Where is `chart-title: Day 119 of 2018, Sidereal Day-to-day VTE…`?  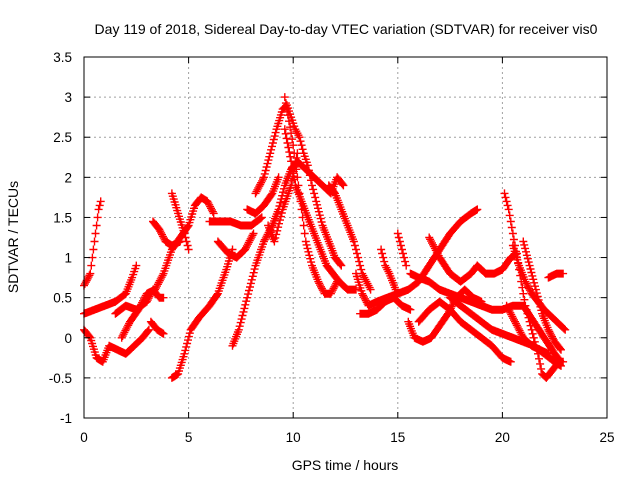
chart-title: Day 119 of 2018, Sidereal Day-to-day VTE… is located at coordinates (346, 29).